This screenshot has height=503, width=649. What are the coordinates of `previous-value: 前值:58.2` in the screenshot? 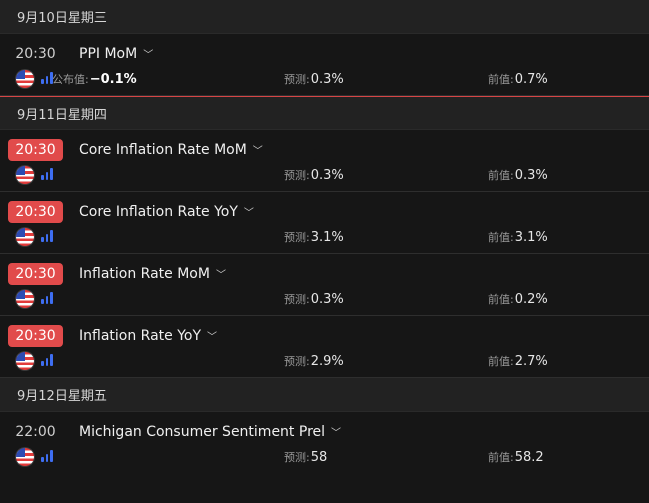 It's located at (516, 457).